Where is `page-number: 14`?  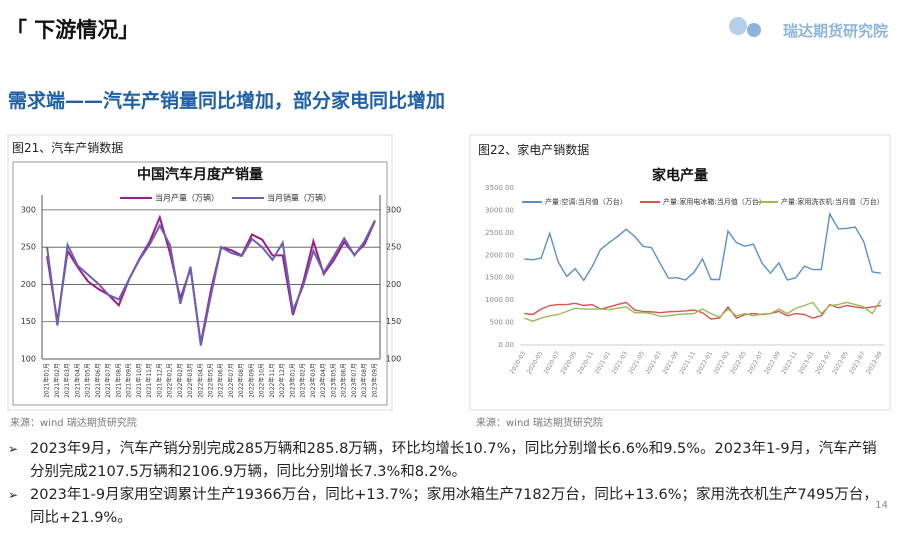
page-number: 14 is located at coordinates (881, 505).